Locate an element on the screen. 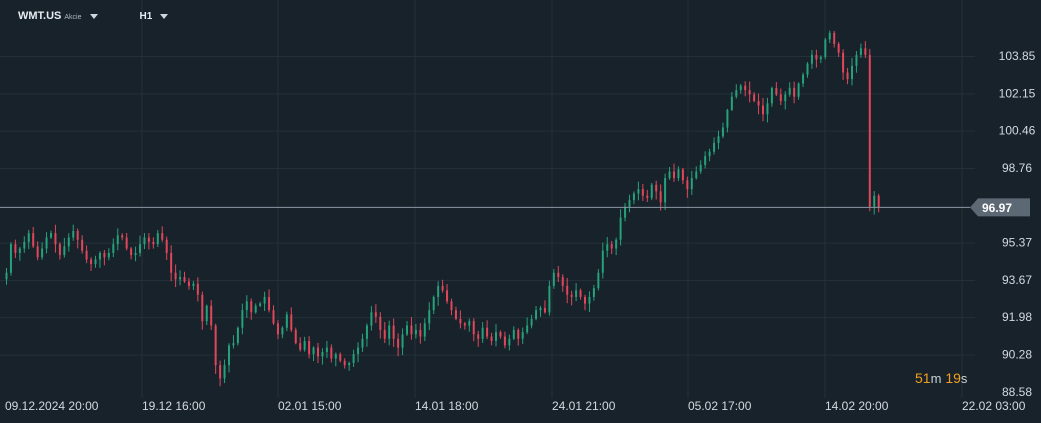 This screenshot has height=423, width=1041. x-tick-label: 09.12.2024 20:00 is located at coordinates (52, 406).